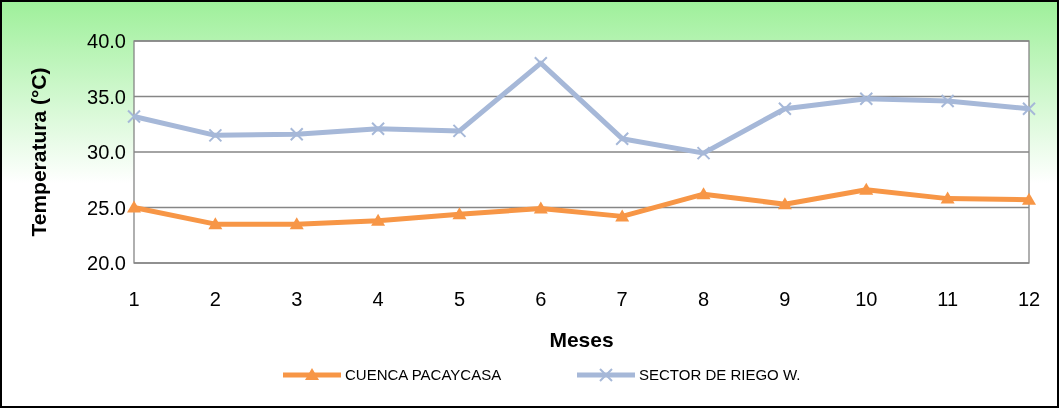 The height and width of the screenshot is (408, 1059). Describe the element at coordinates (106, 41) in the screenshot. I see `y-tick-label: 40.0` at that location.